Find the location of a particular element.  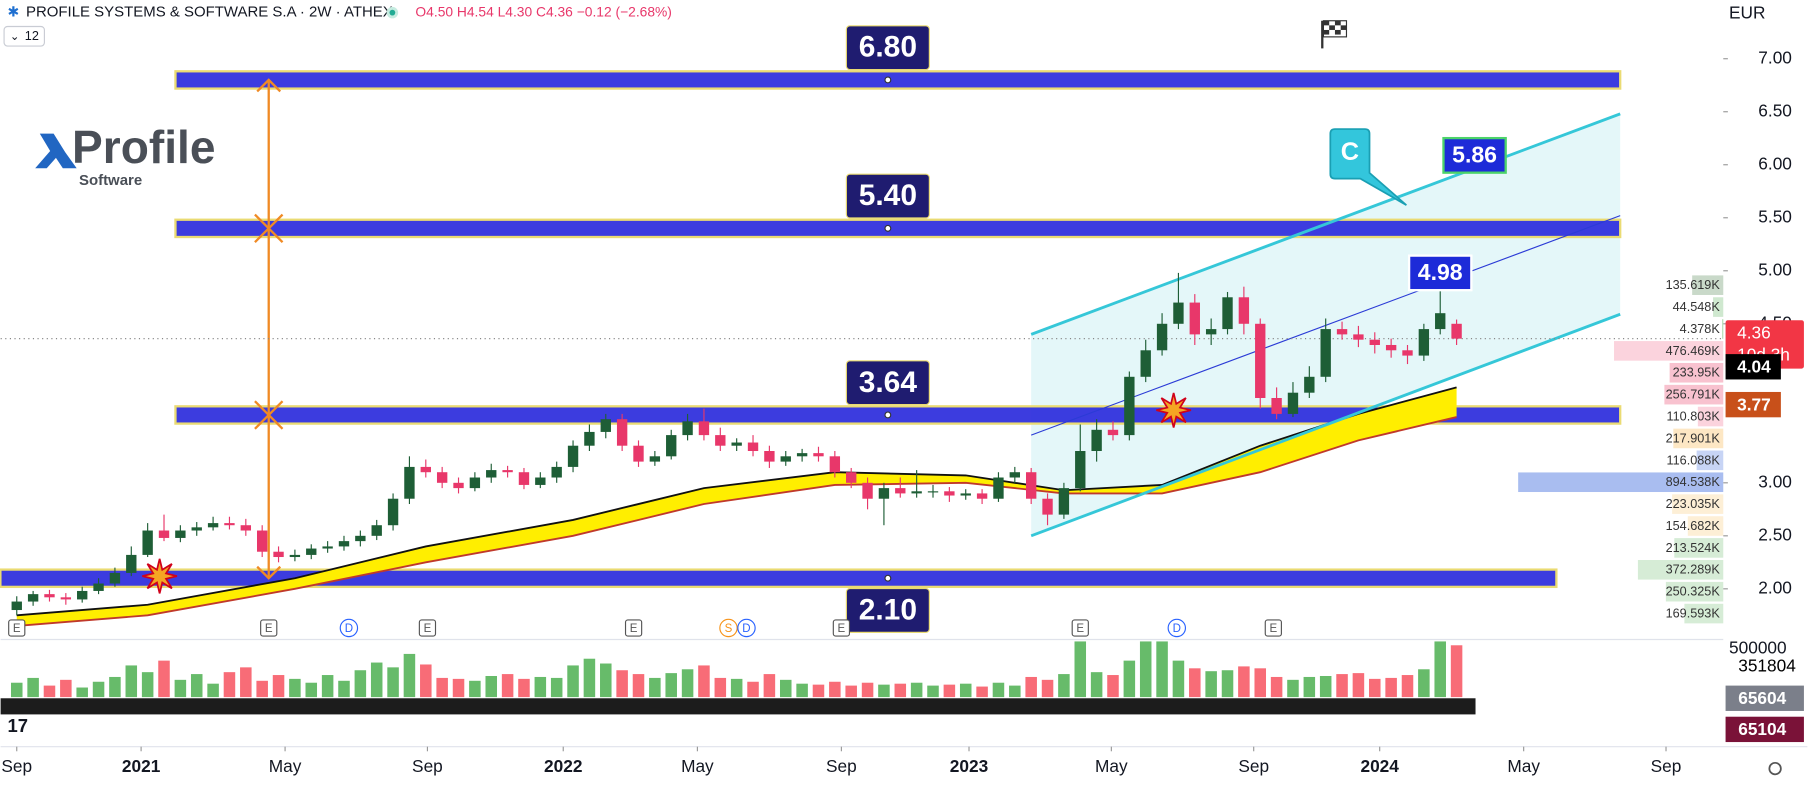

level-anchor is located at coordinates (888, 415).